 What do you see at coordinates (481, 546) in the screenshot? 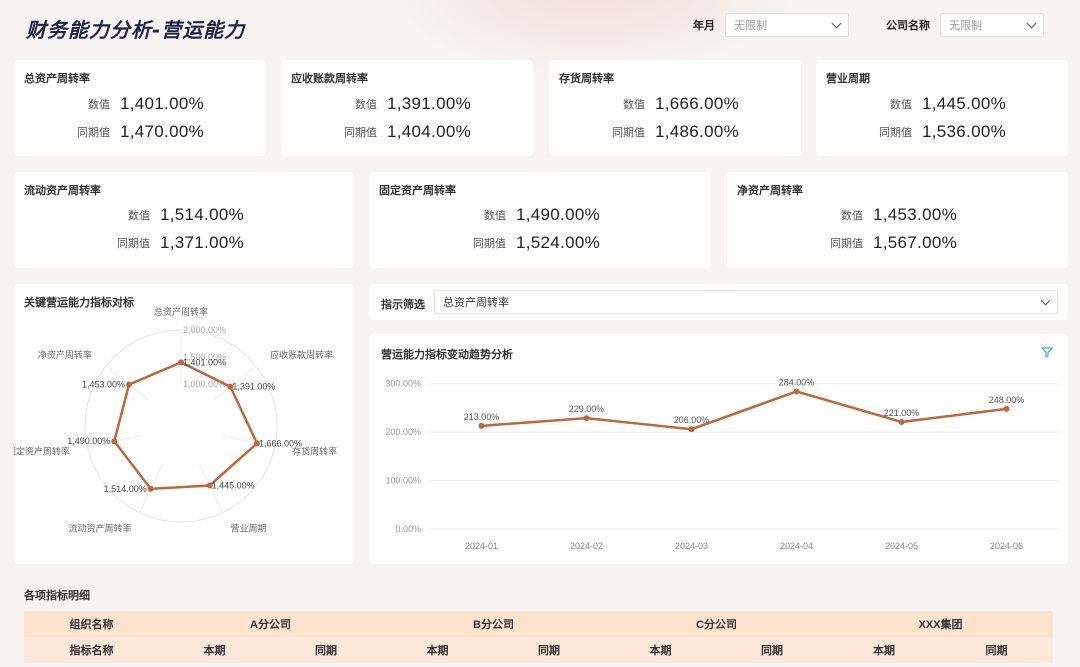
I see `x-tick-label: 2024-01` at bounding box center [481, 546].